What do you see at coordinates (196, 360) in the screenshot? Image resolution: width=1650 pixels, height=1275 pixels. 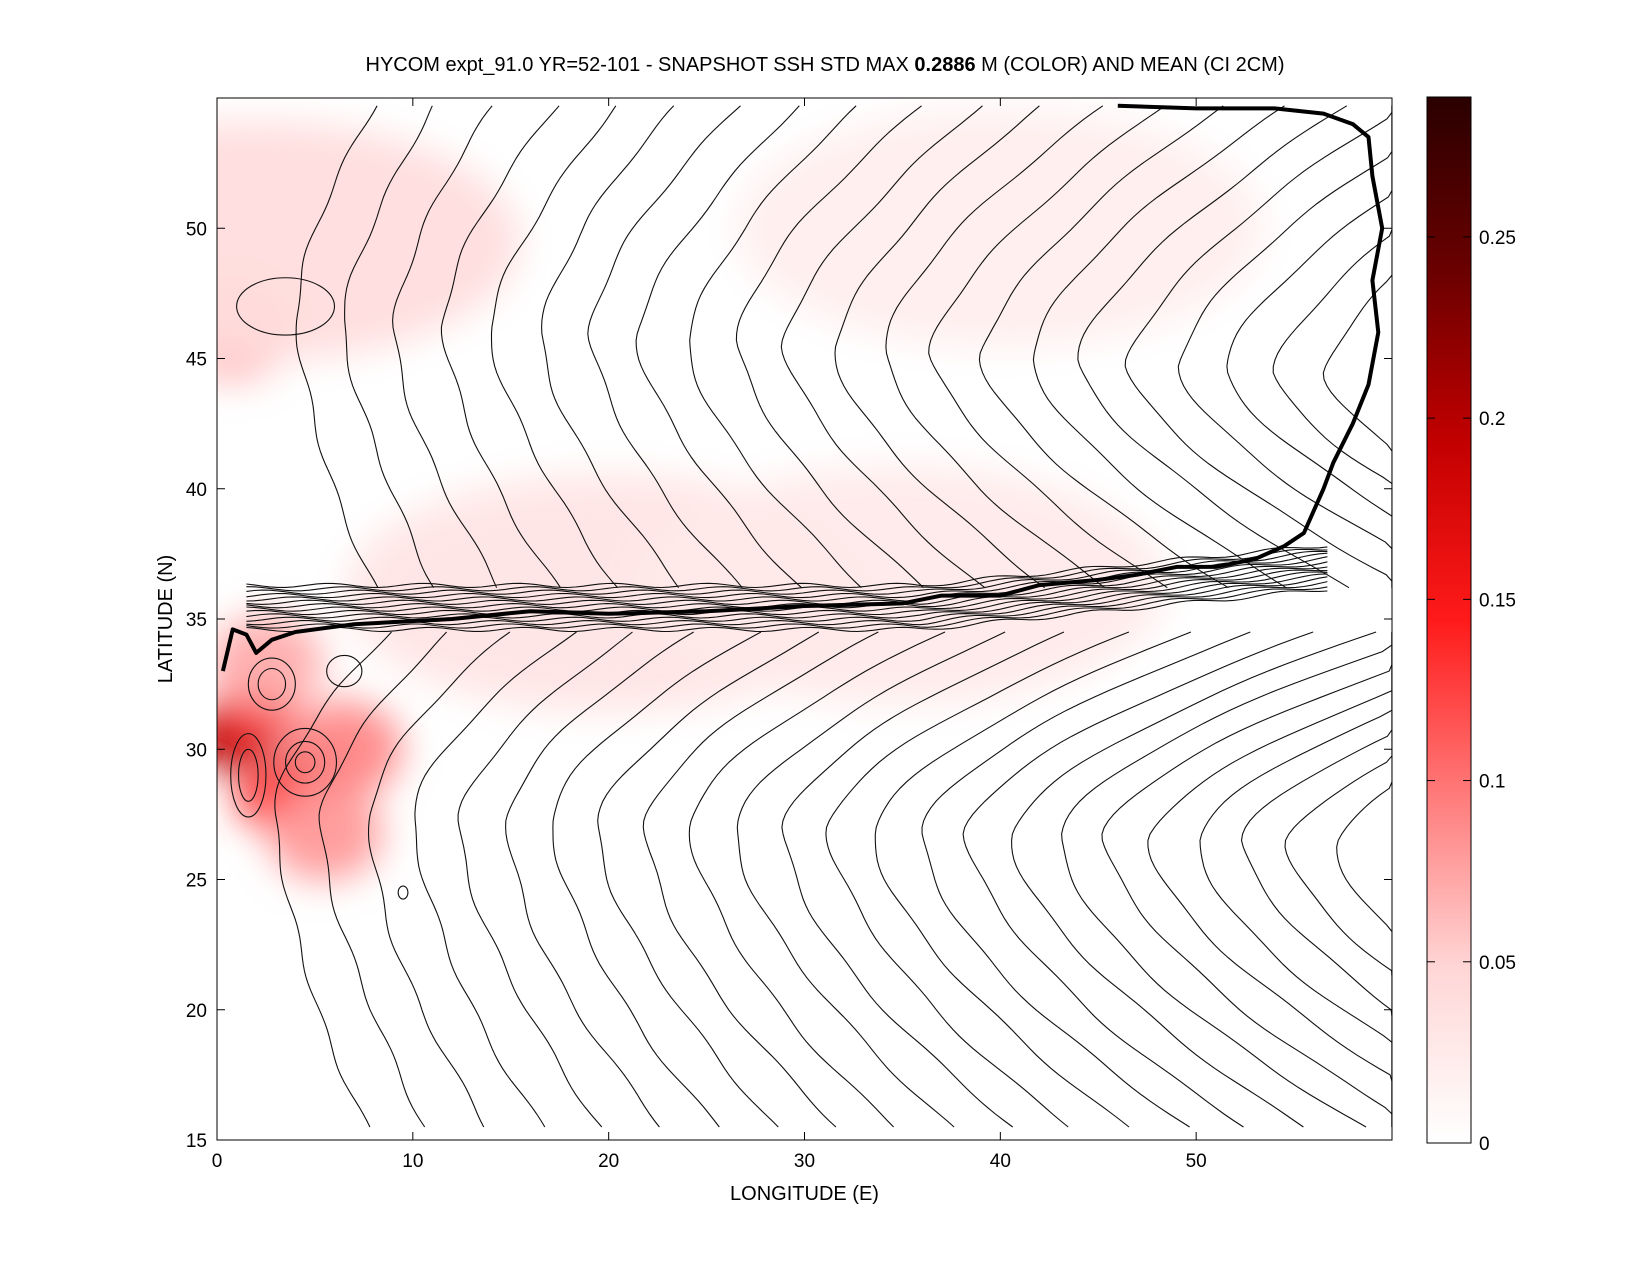 I see `y-tick-label: 45` at bounding box center [196, 360].